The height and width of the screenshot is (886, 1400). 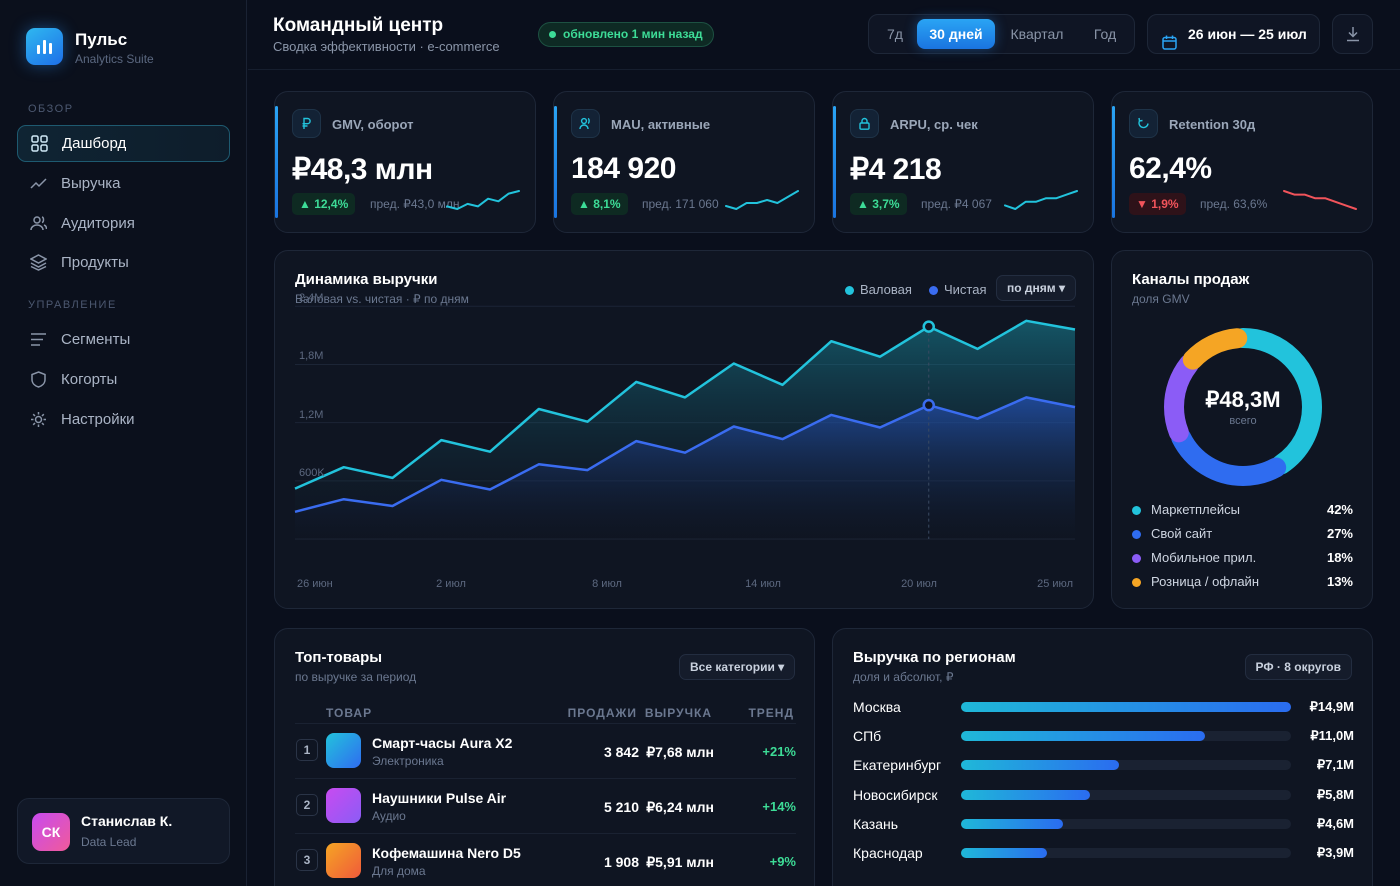 What do you see at coordinates (307, 805) in the screenshot?
I see `rank-badge: 2` at bounding box center [307, 805].